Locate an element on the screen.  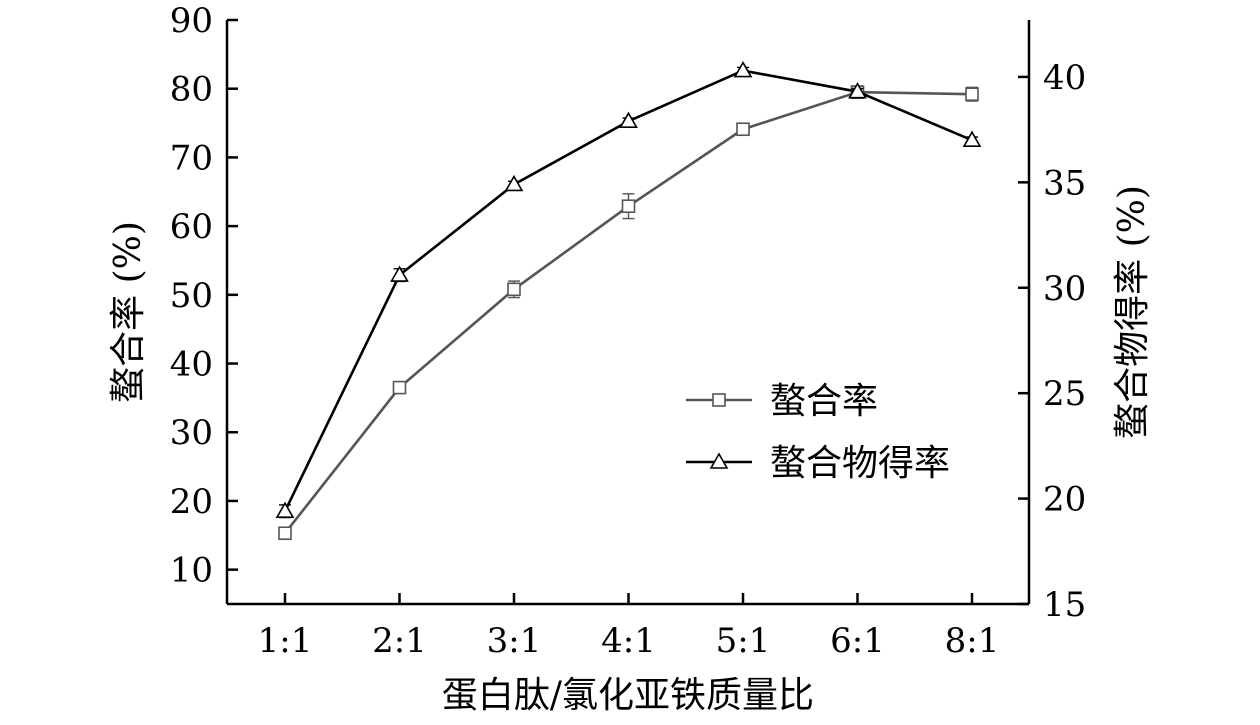
x-tick-label: 1:1 is located at coordinates (285, 641).